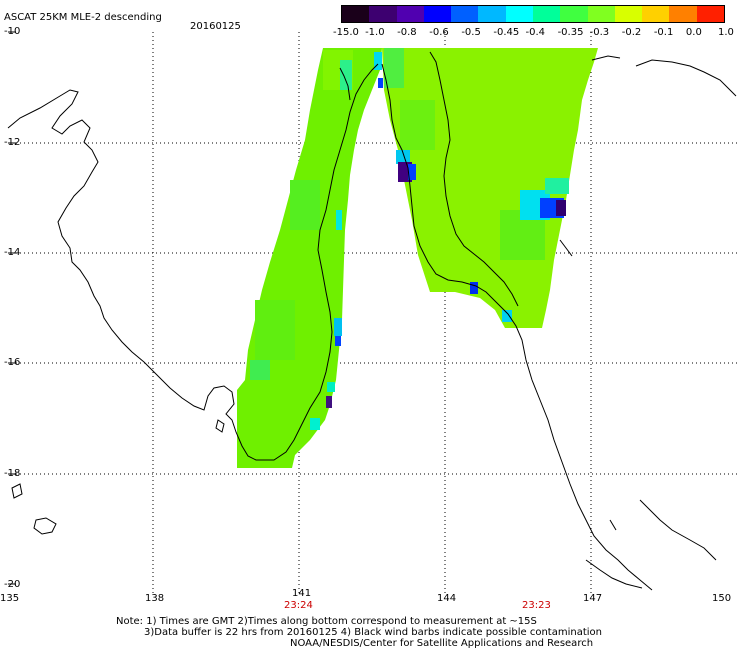  What do you see at coordinates (631, 32) in the screenshot?
I see `colorbar-label: -0.2` at bounding box center [631, 32].